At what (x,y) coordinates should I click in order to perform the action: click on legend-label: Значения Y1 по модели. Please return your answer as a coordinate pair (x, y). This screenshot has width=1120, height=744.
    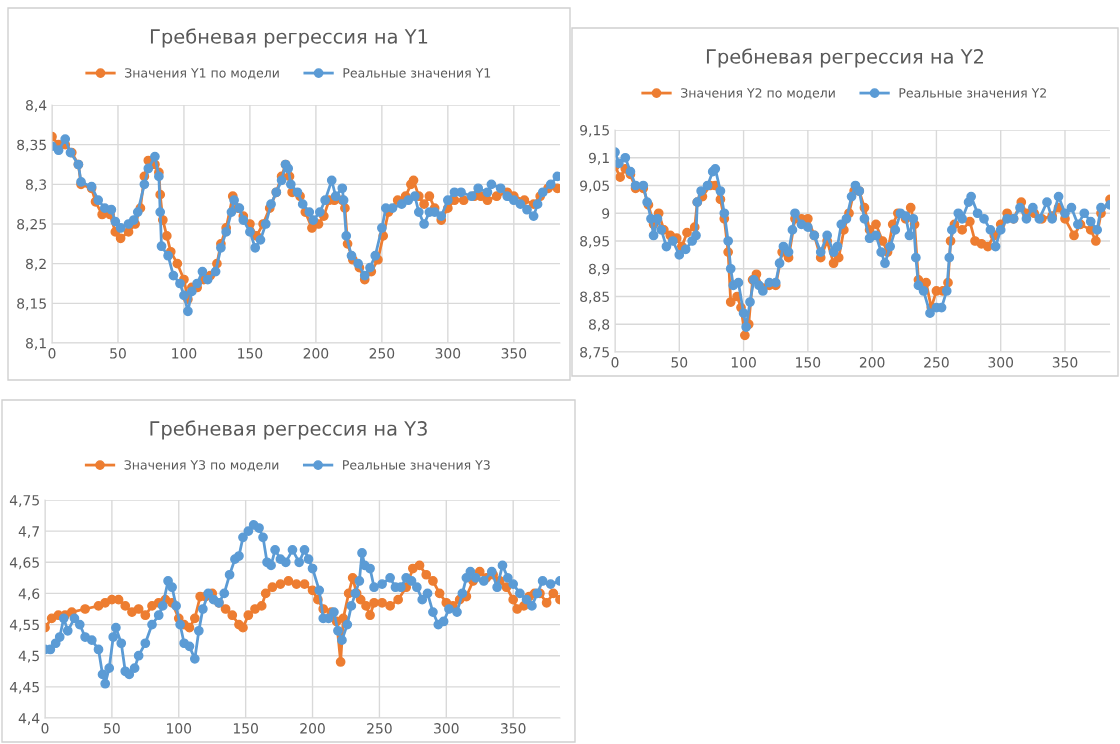
    Looking at the image, I should click on (202, 74).